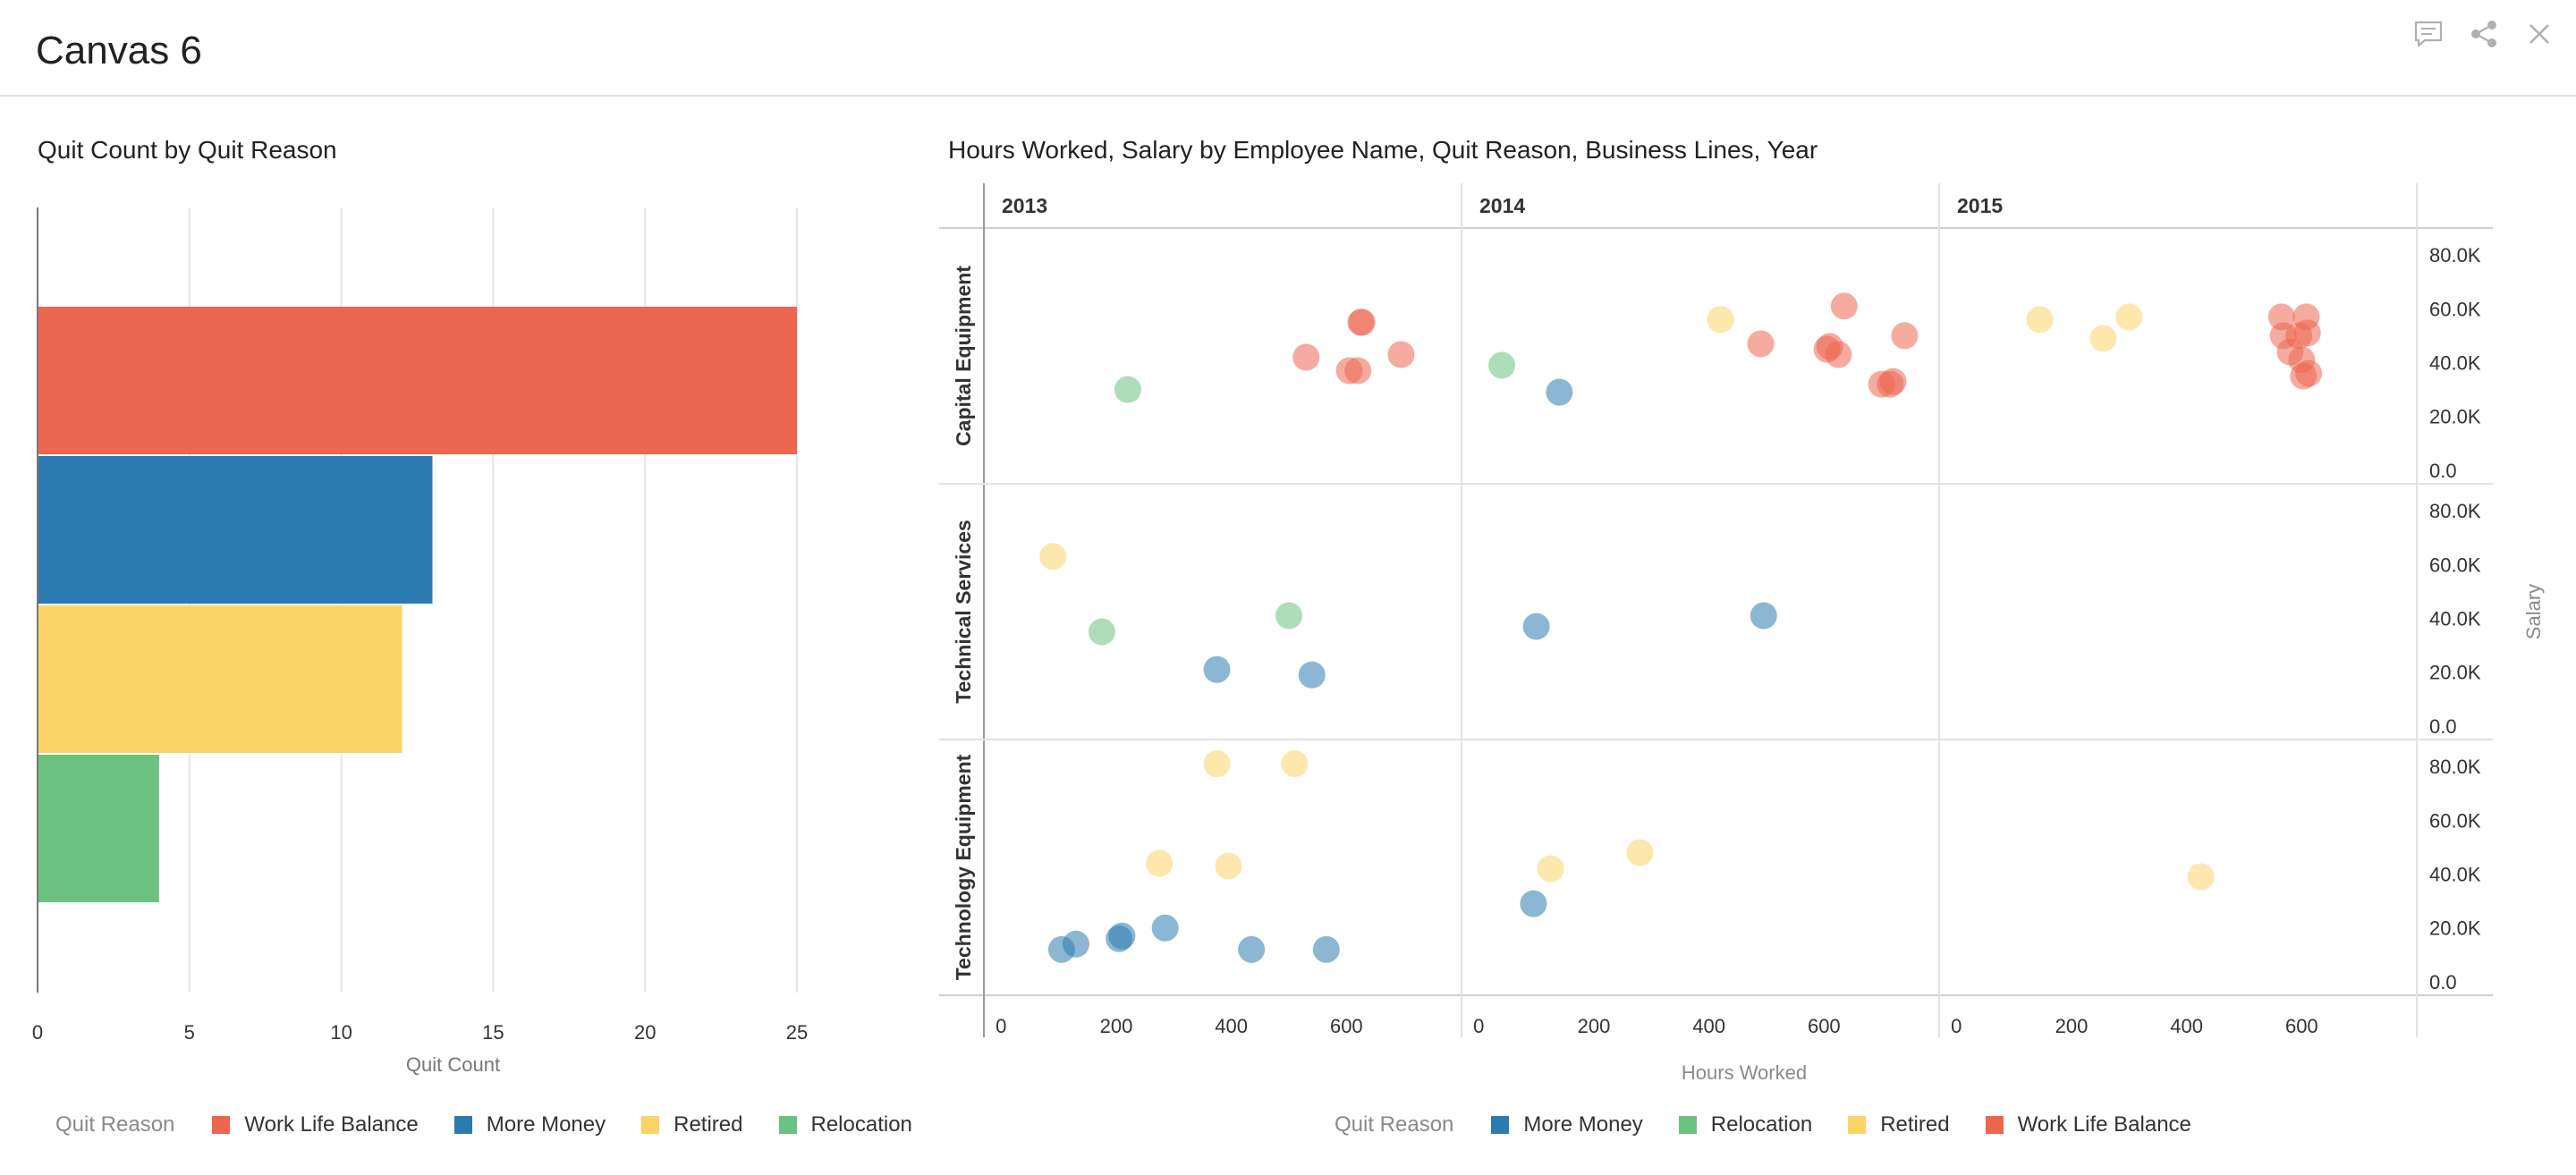 The image size is (2576, 1175). Describe the element at coordinates (98, 829) in the screenshot. I see `bar-relocation` at that location.